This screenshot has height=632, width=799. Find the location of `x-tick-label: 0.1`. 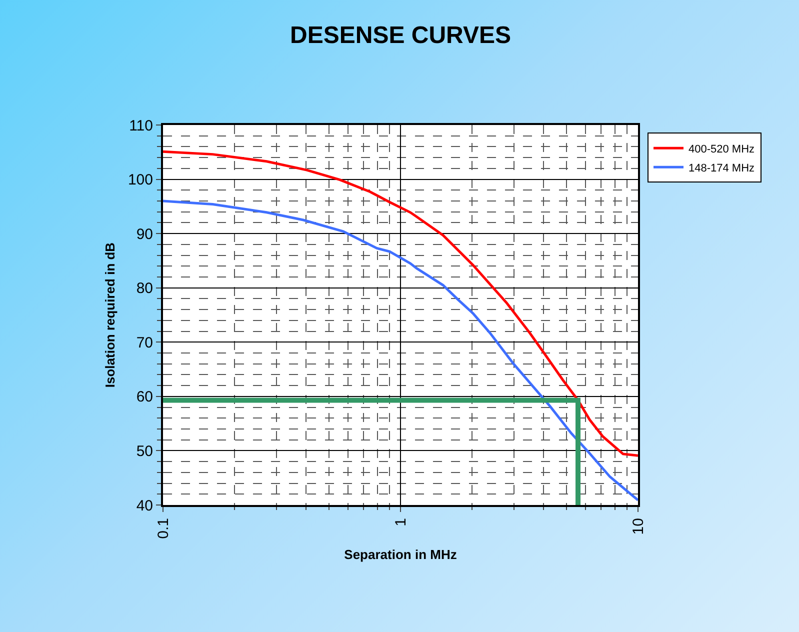

x-tick-label: 0.1 is located at coordinates (163, 528).